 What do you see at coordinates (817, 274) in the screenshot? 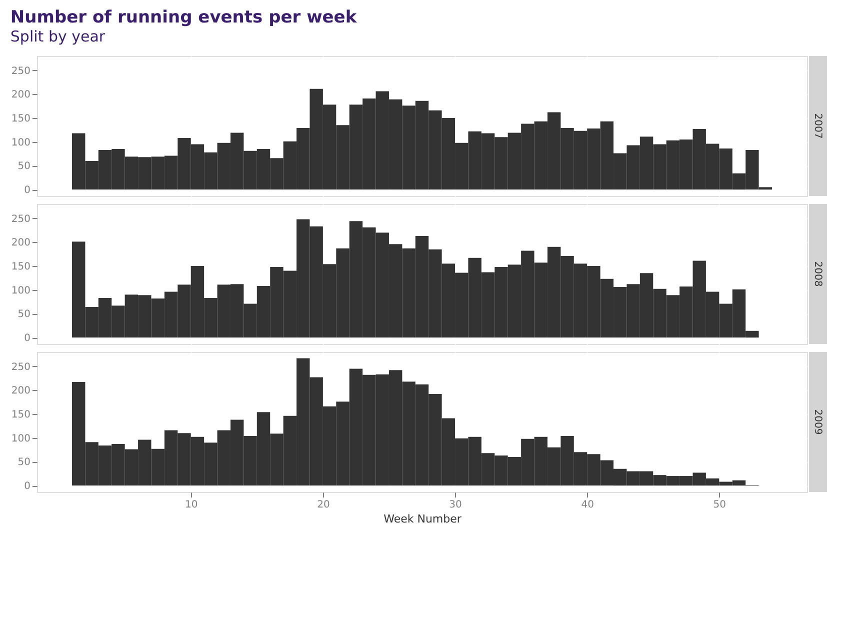
I see `text: 2008` at bounding box center [817, 274].